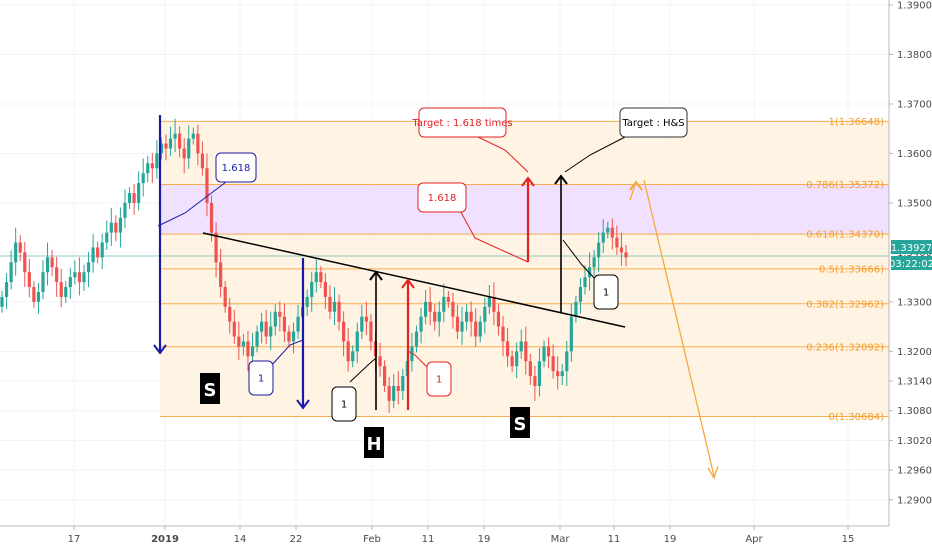  What do you see at coordinates (165, 539) in the screenshot?
I see `time-tick-label: 2019` at bounding box center [165, 539].